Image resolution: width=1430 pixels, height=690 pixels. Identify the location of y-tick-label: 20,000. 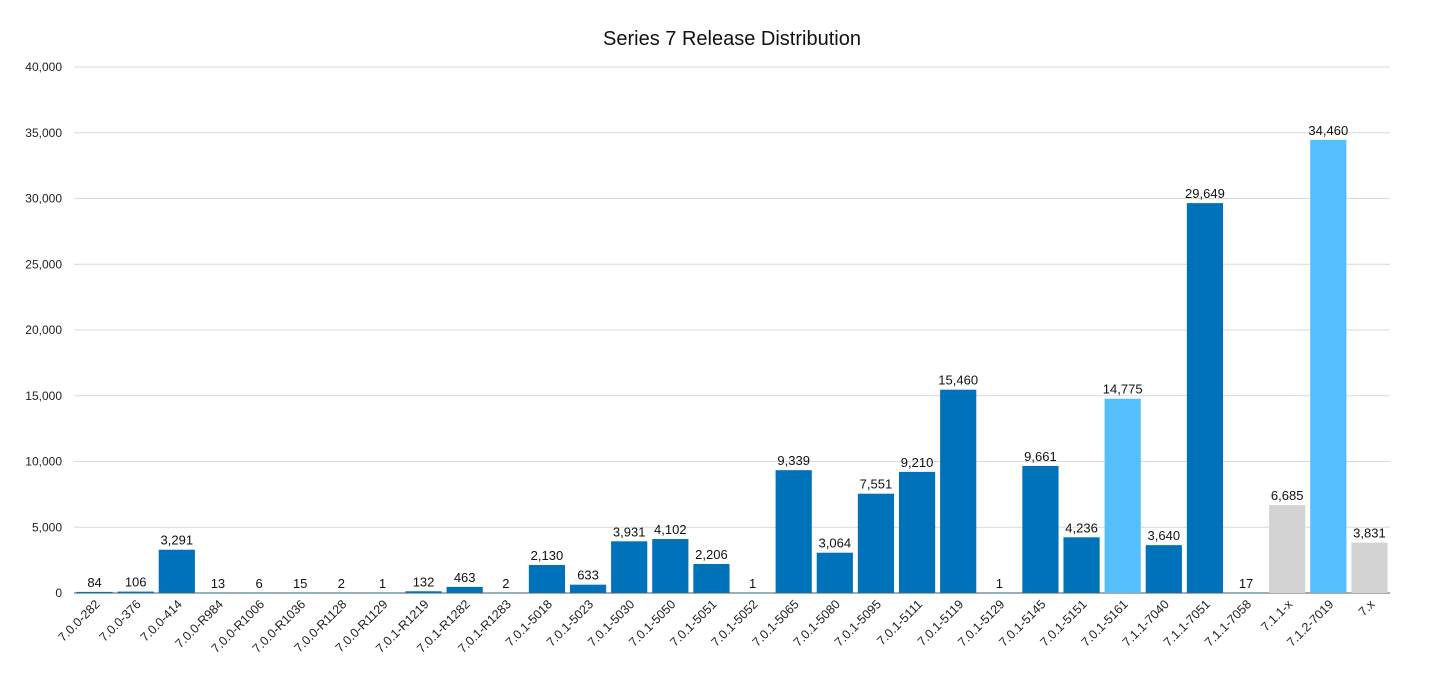
(43, 330).